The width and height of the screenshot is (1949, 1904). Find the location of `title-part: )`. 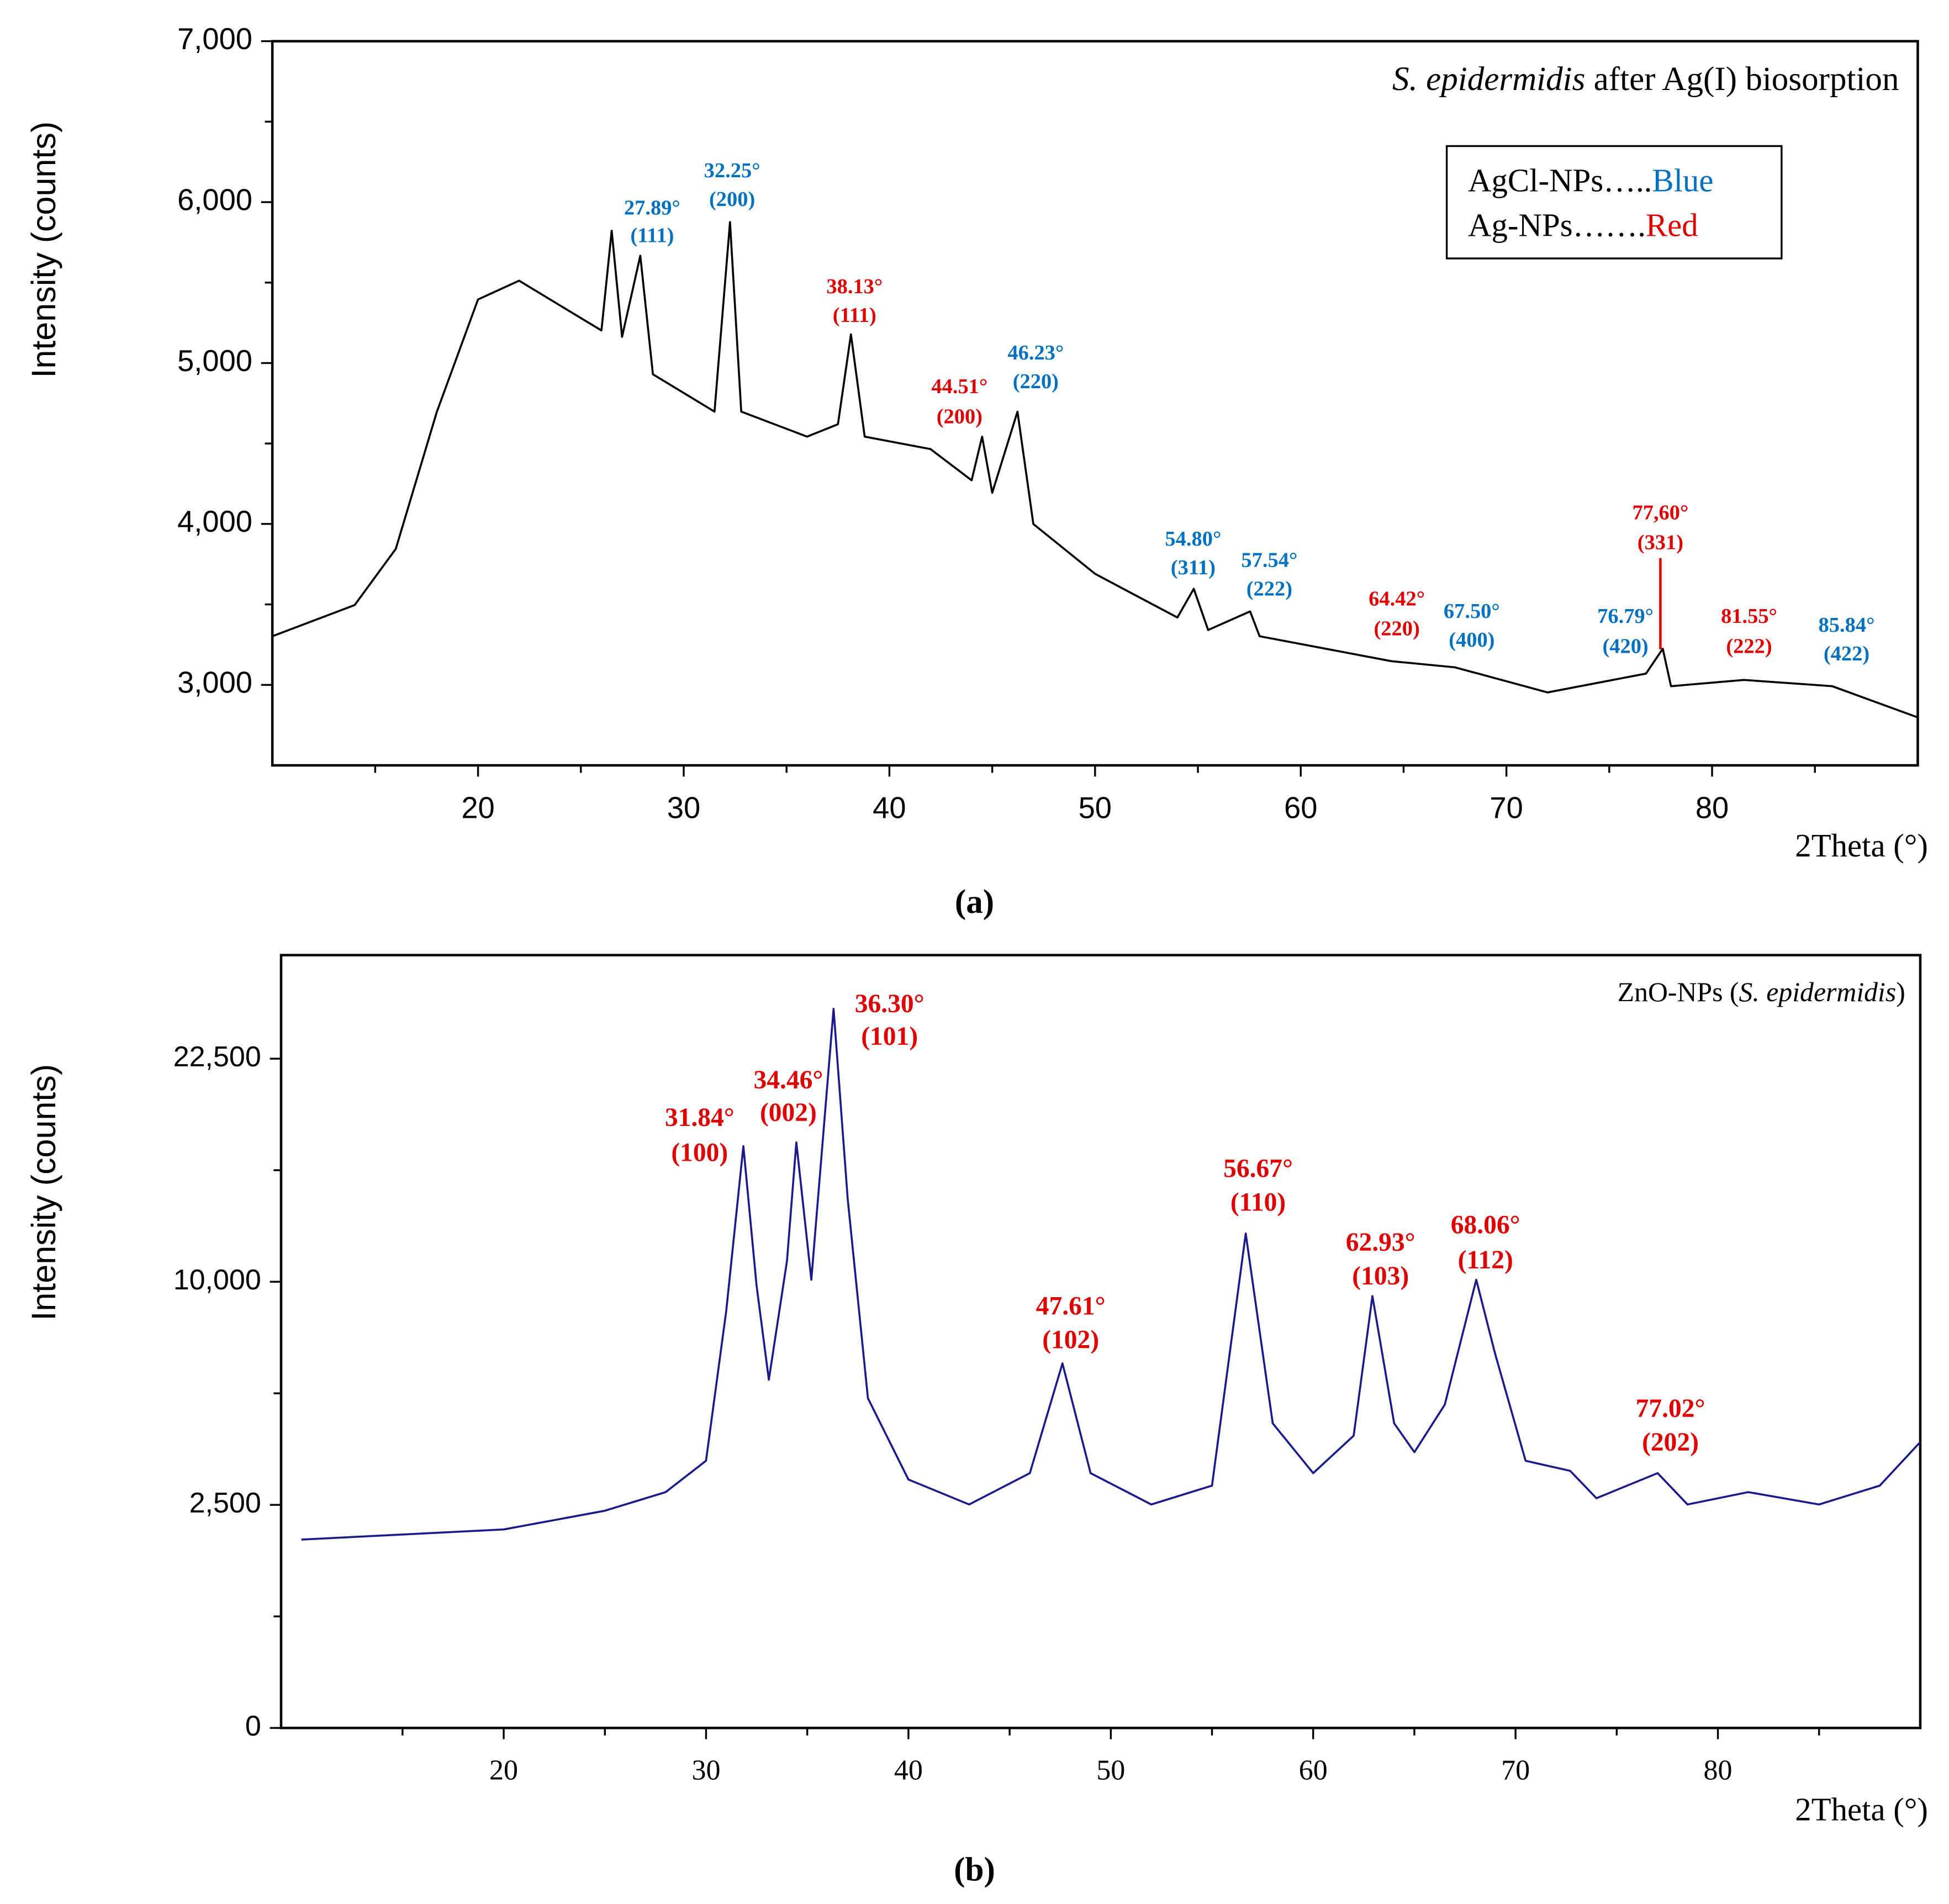

title-part: ) is located at coordinates (1901, 992).